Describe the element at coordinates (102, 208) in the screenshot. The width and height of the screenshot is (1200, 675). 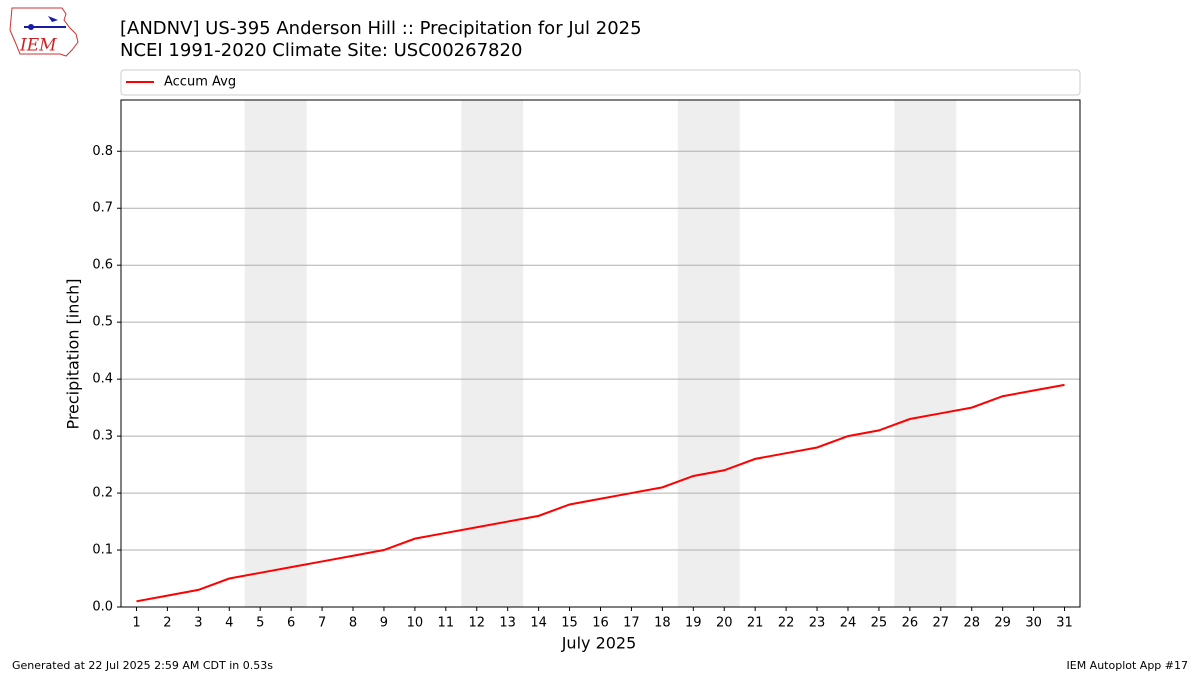
I see `y-tick-label: 0.7` at that location.